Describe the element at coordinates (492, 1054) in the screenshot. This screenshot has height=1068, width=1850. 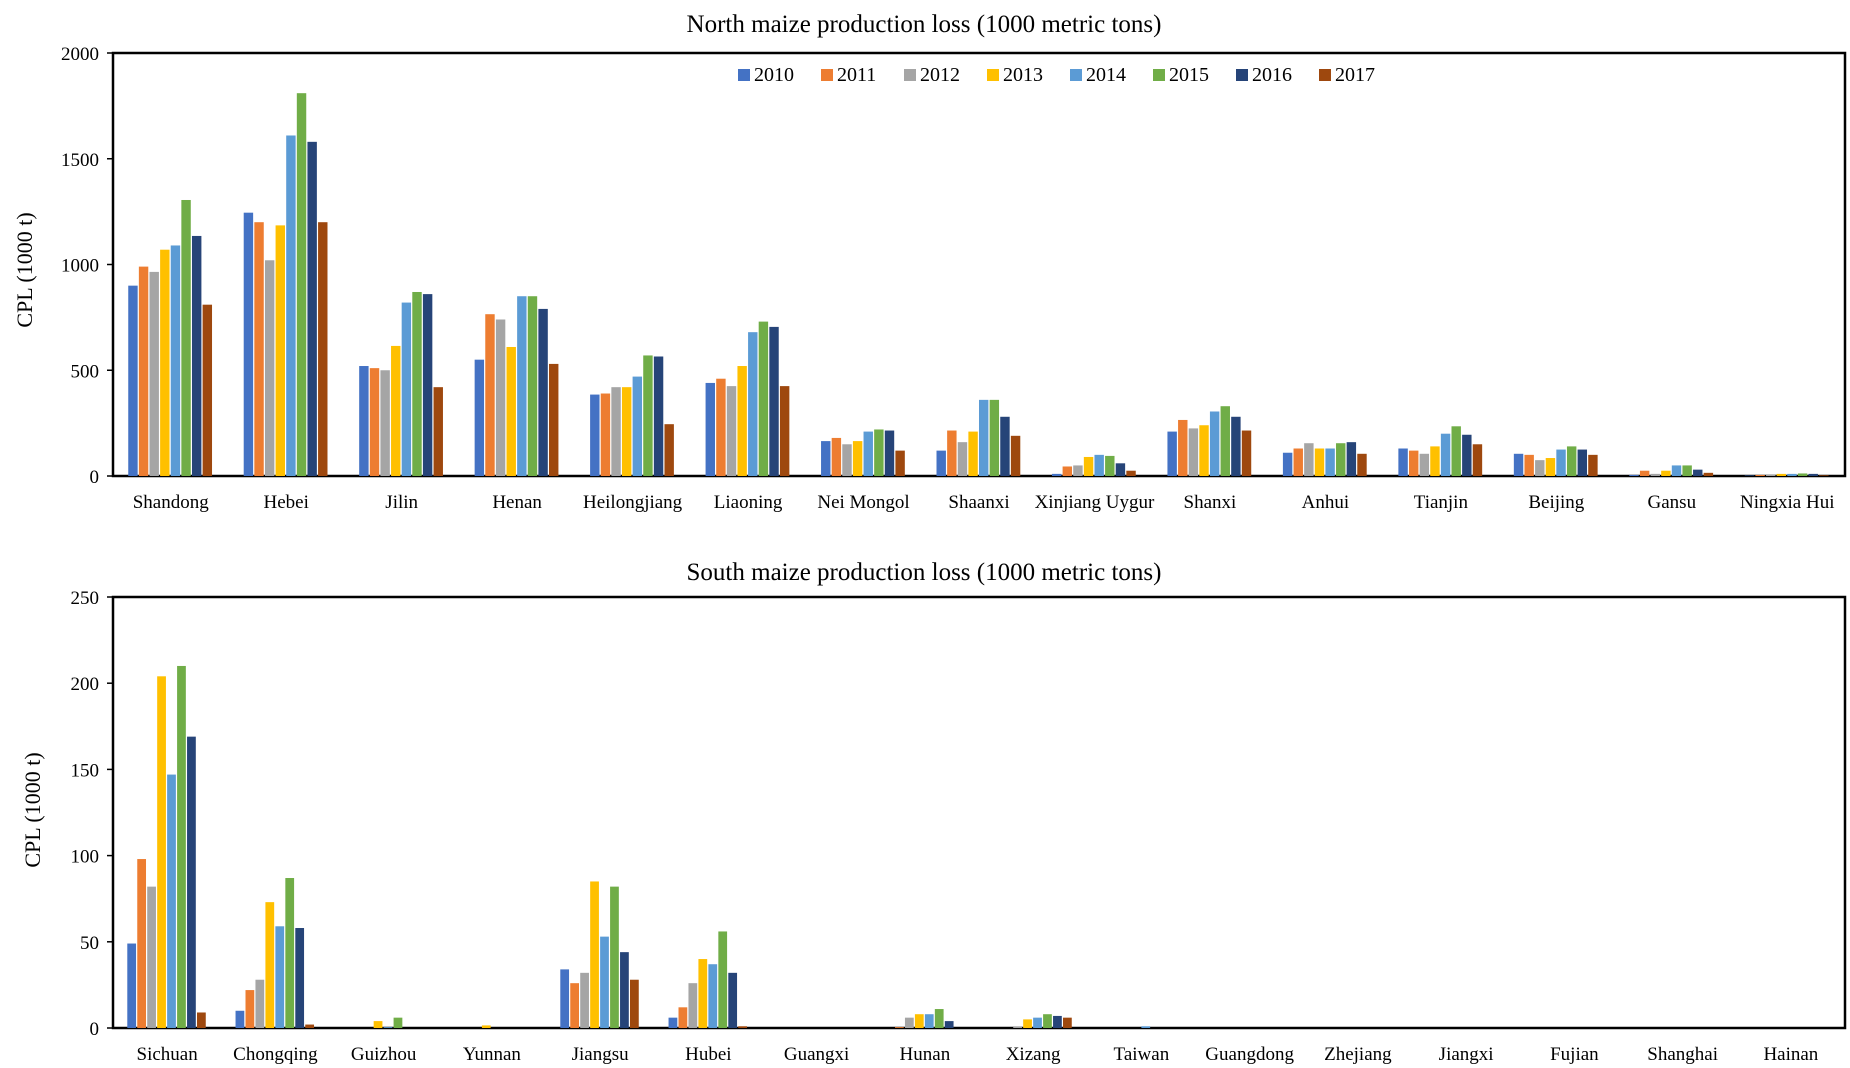
I see `x-tick-label: Yunnan` at that location.